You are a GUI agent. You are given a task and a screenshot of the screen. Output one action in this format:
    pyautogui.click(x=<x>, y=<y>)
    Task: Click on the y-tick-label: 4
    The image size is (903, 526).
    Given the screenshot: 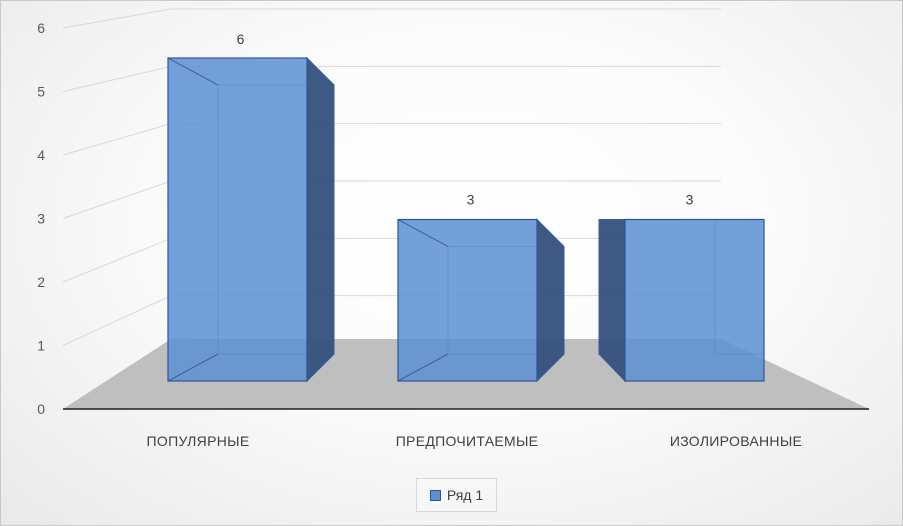 What is the action you would take?
    pyautogui.click(x=41, y=155)
    